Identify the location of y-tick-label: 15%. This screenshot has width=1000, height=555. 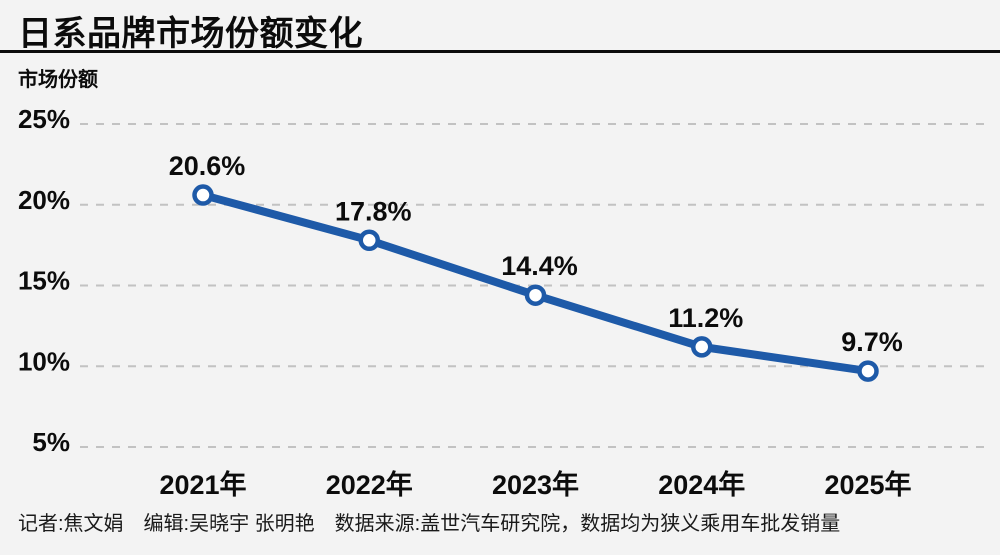
(44, 281).